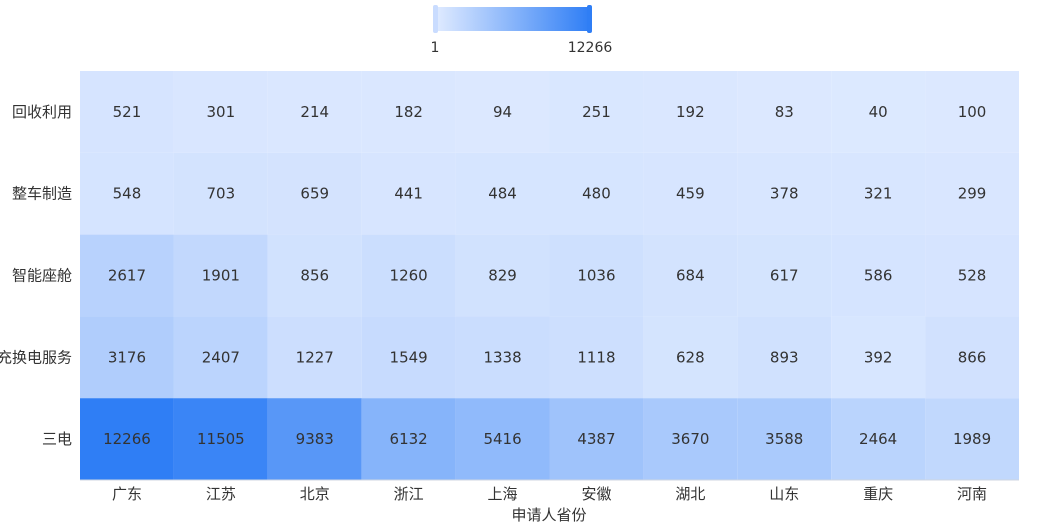 This screenshot has width=1039, height=526. I want to click on color-legend: 1 12266, so click(522, 30).